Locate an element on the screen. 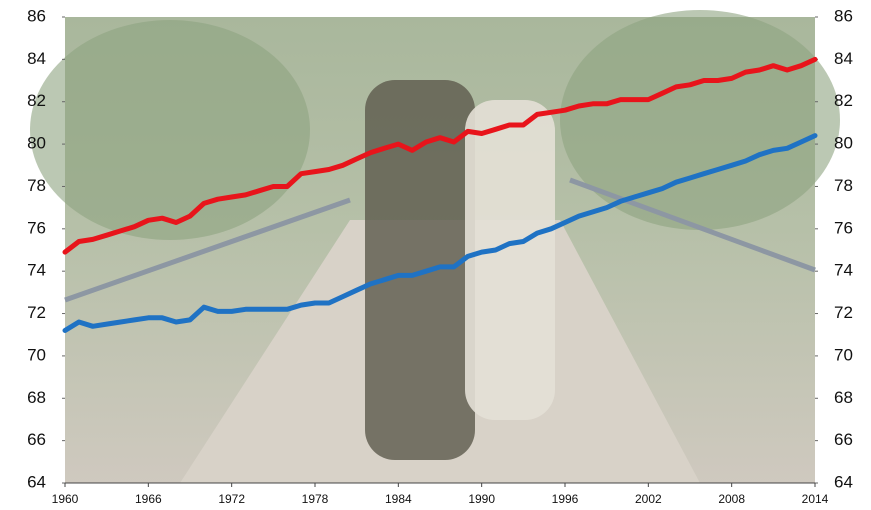  y2-tick-label: 80 is located at coordinates (843, 143).